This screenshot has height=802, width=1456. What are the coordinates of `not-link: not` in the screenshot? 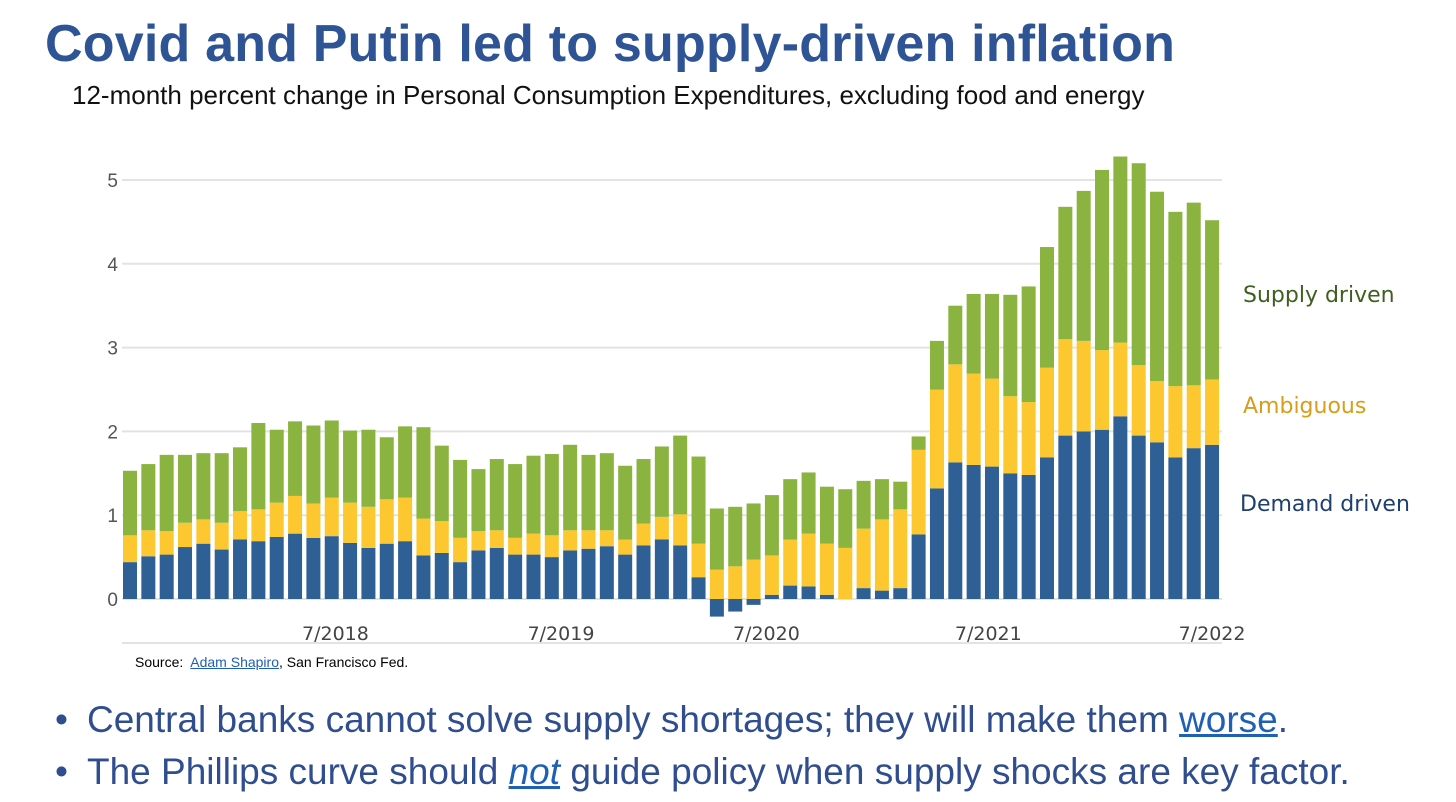 It's located at (534, 771).